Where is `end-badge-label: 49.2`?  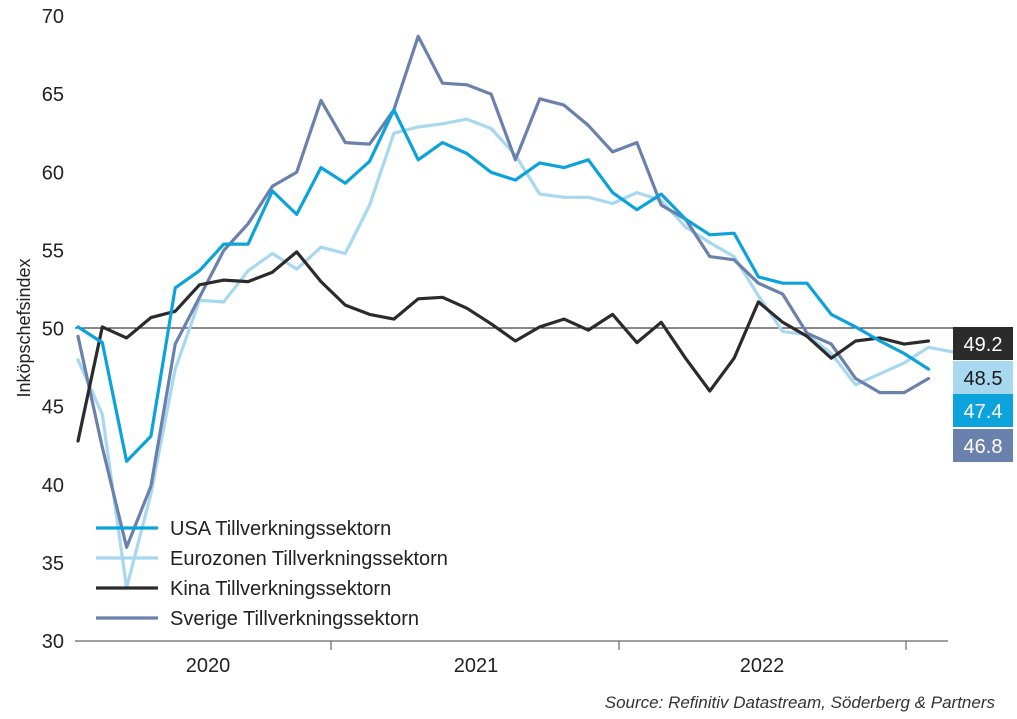
end-badge-label: 49.2 is located at coordinates (983, 345).